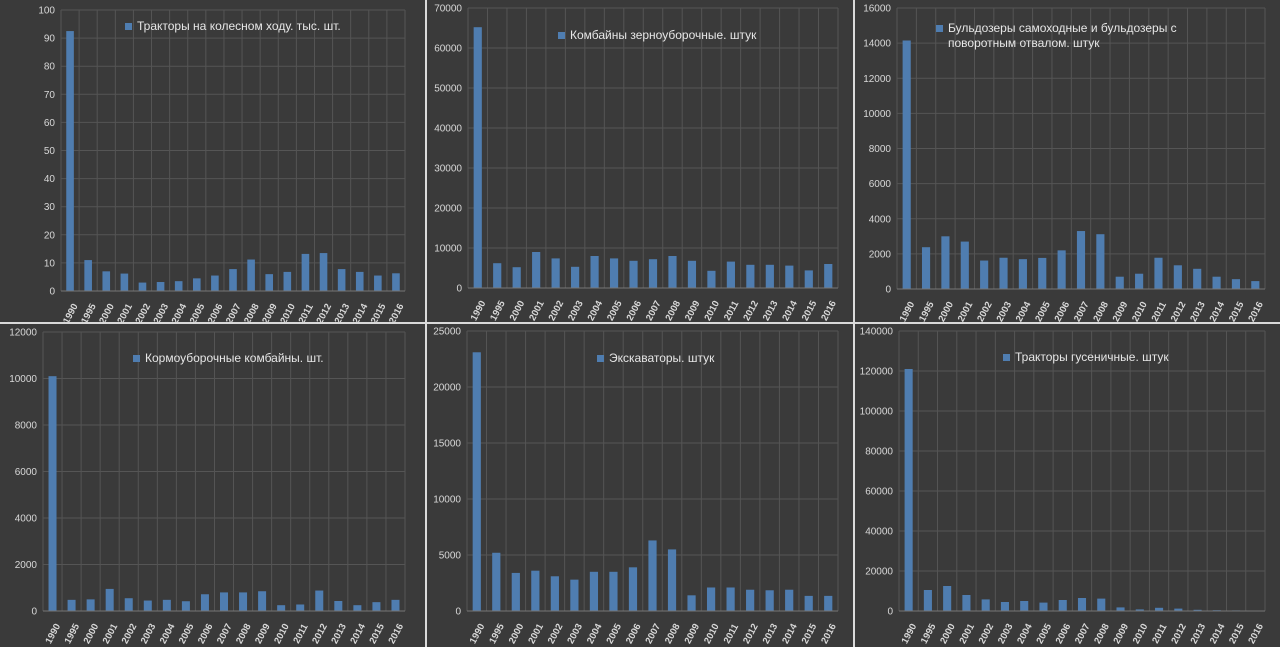 This screenshot has width=1280, height=647. I want to click on y-tick-label: 60, so click(50, 123).